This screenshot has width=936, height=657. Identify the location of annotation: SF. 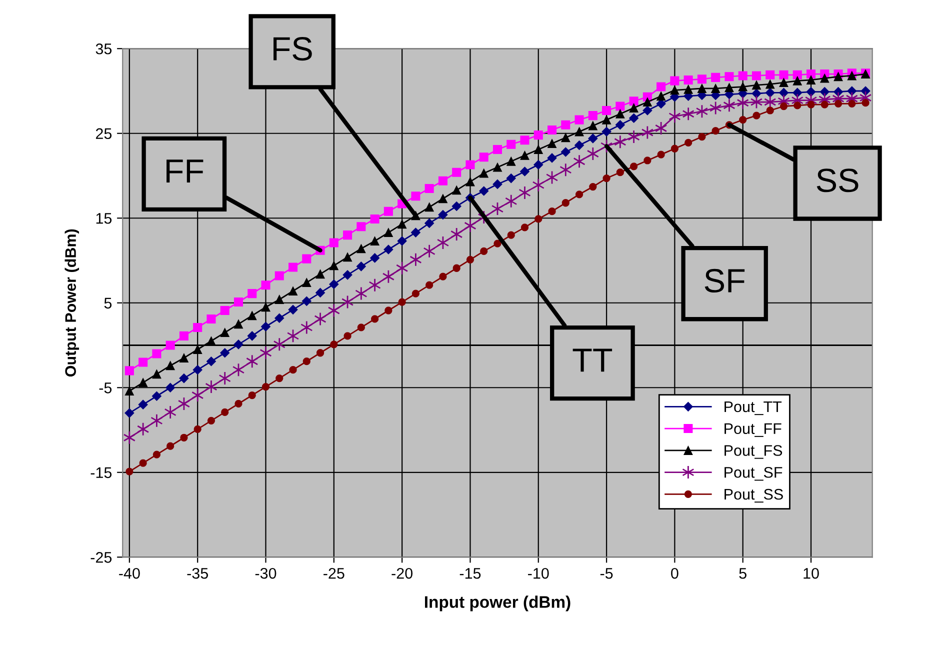
(724, 280).